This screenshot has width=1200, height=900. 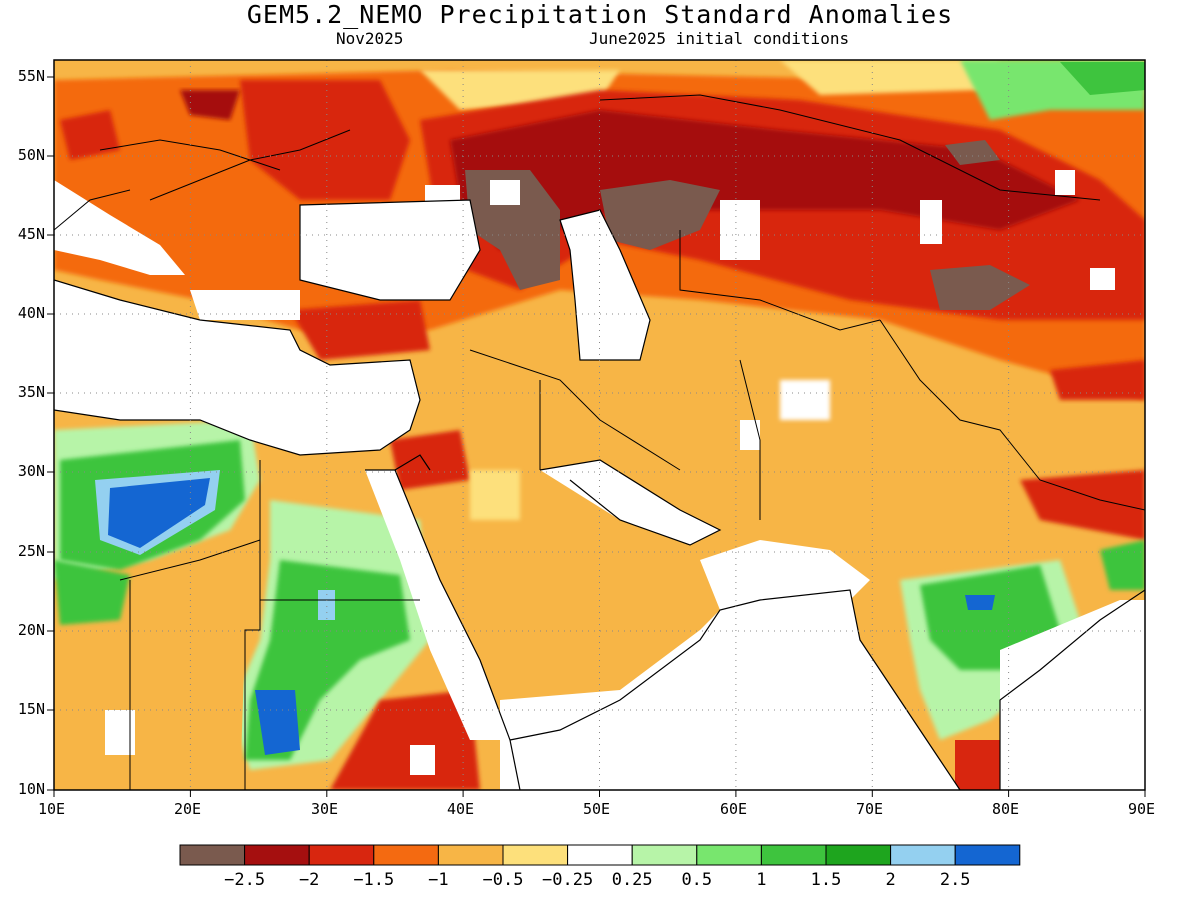 I want to click on colorbar-label: 1.5, so click(x=826, y=880).